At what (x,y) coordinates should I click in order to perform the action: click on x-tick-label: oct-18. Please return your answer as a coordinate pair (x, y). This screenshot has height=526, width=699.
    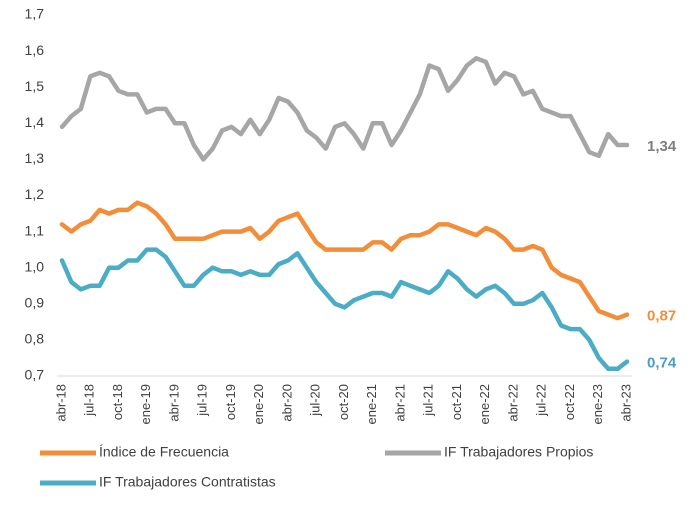
    Looking at the image, I should click on (117, 402).